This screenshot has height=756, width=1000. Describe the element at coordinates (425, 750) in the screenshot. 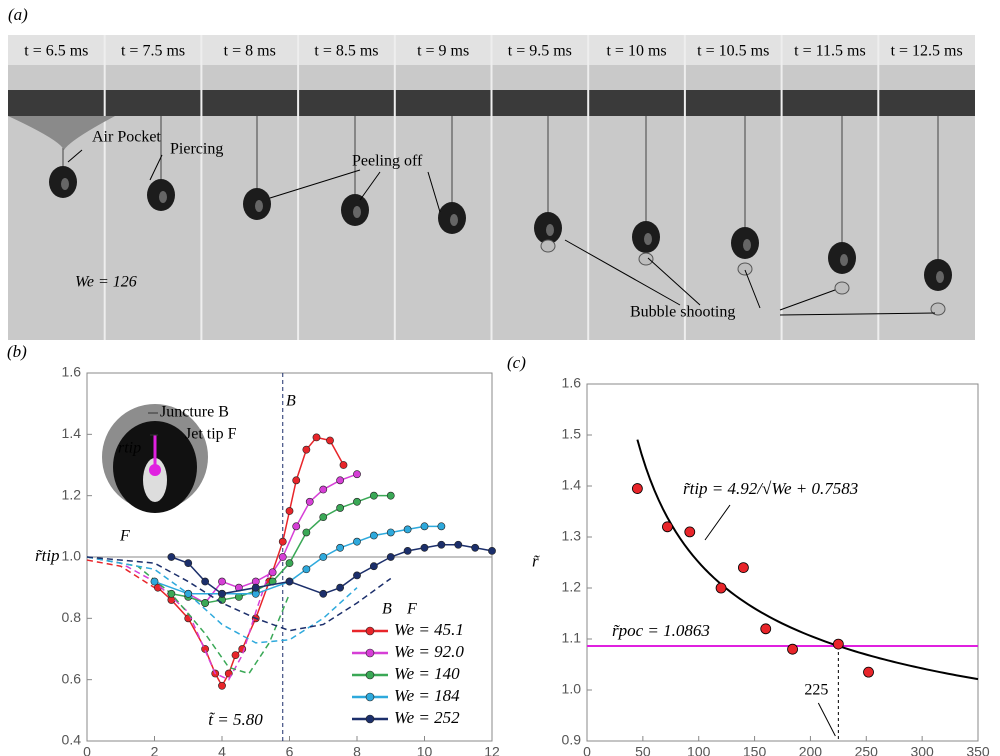

I see `x-tick-label: 10` at that location.